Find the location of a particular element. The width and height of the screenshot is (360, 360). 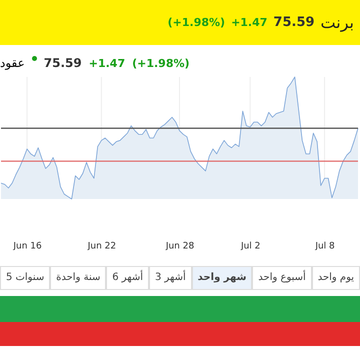

text: شهر واحد is located at coordinates (222, 278).